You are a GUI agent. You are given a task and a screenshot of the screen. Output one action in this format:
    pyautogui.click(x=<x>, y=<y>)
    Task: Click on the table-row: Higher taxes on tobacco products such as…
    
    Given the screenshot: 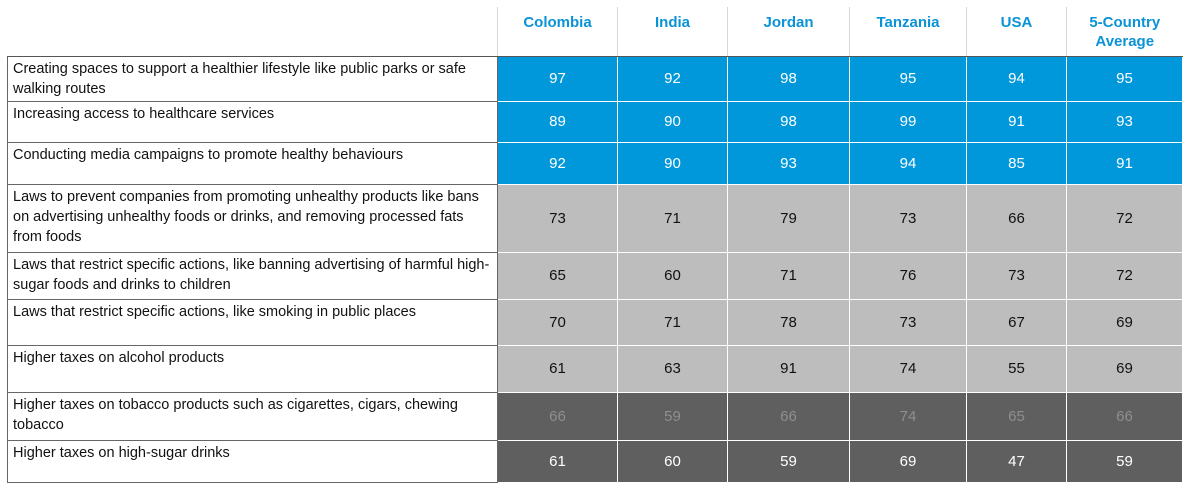 What is the action you would take?
    pyautogui.click(x=595, y=416)
    